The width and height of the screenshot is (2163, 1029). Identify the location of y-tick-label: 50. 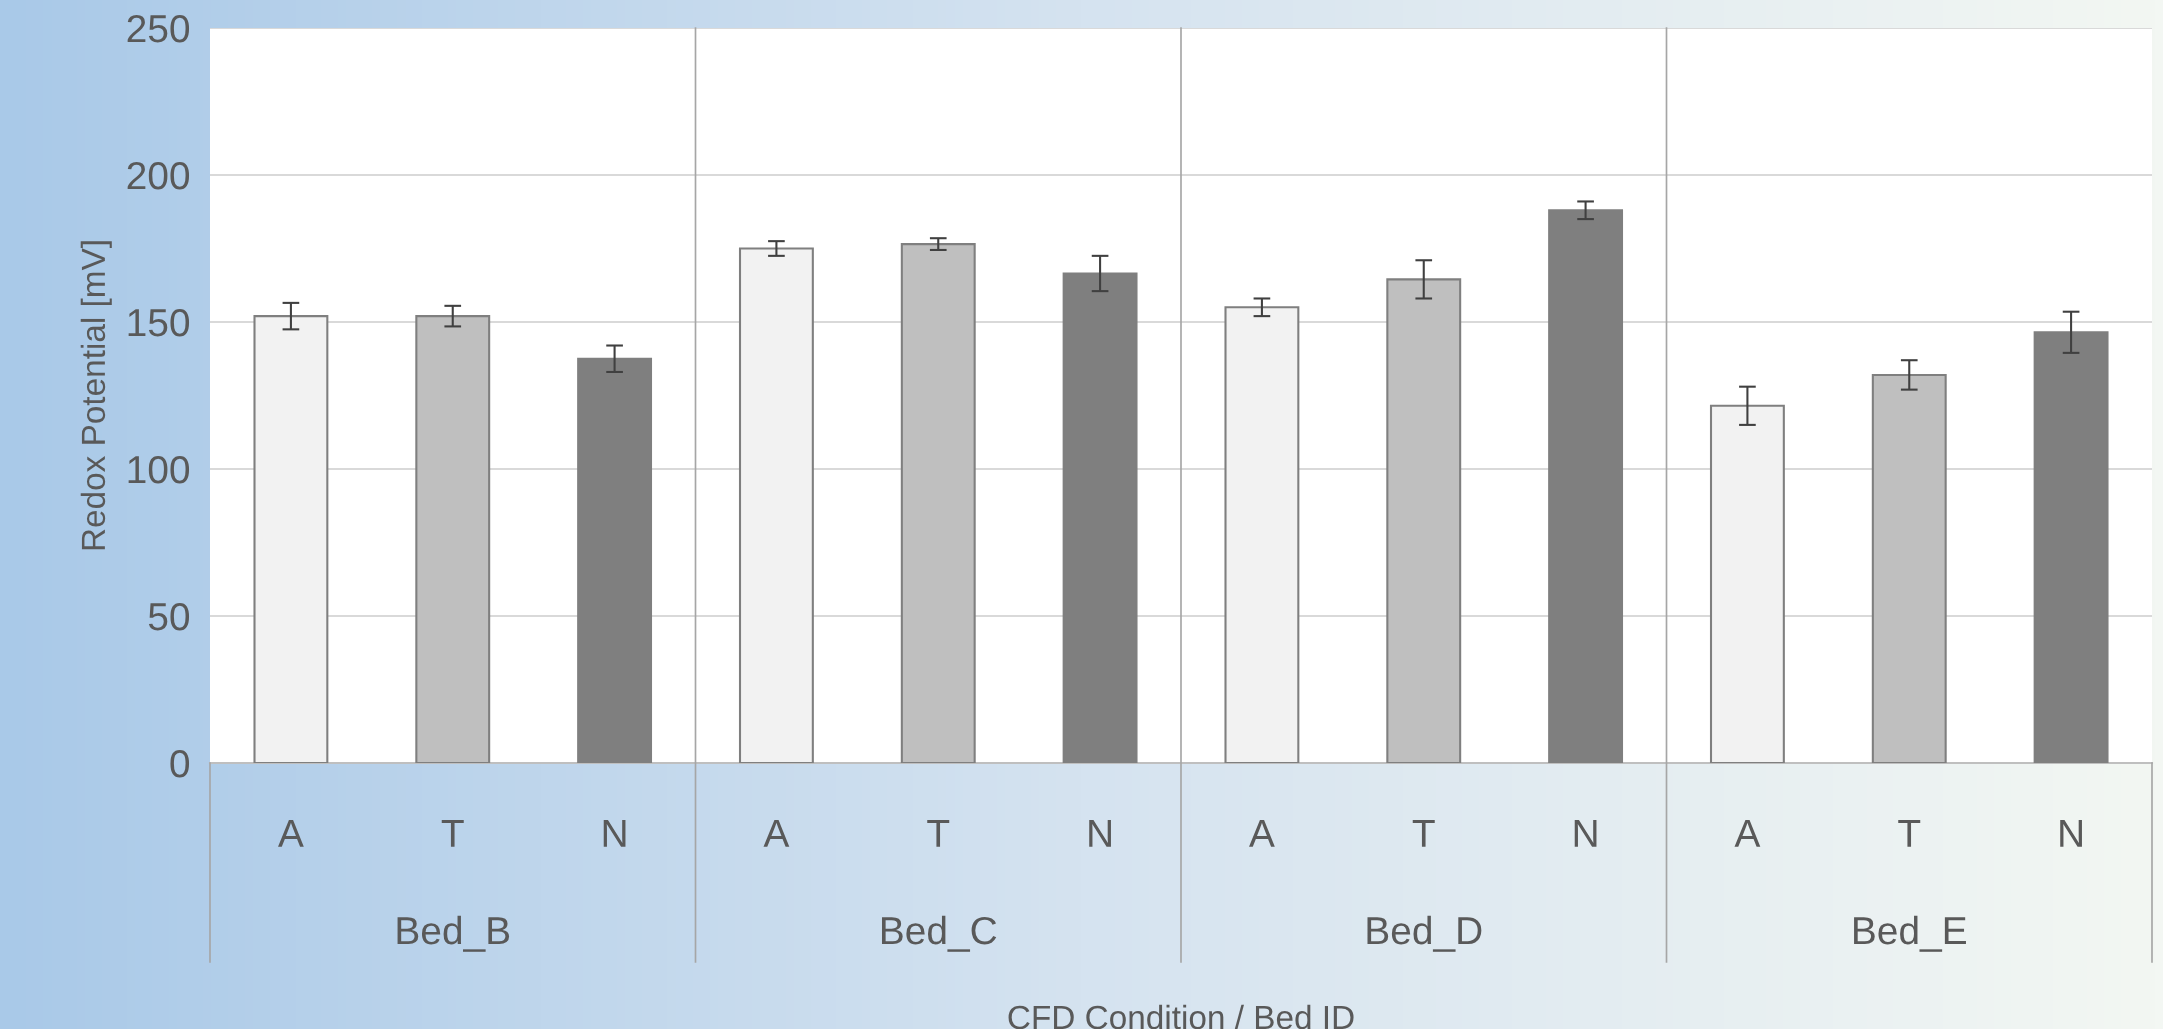
(169, 616).